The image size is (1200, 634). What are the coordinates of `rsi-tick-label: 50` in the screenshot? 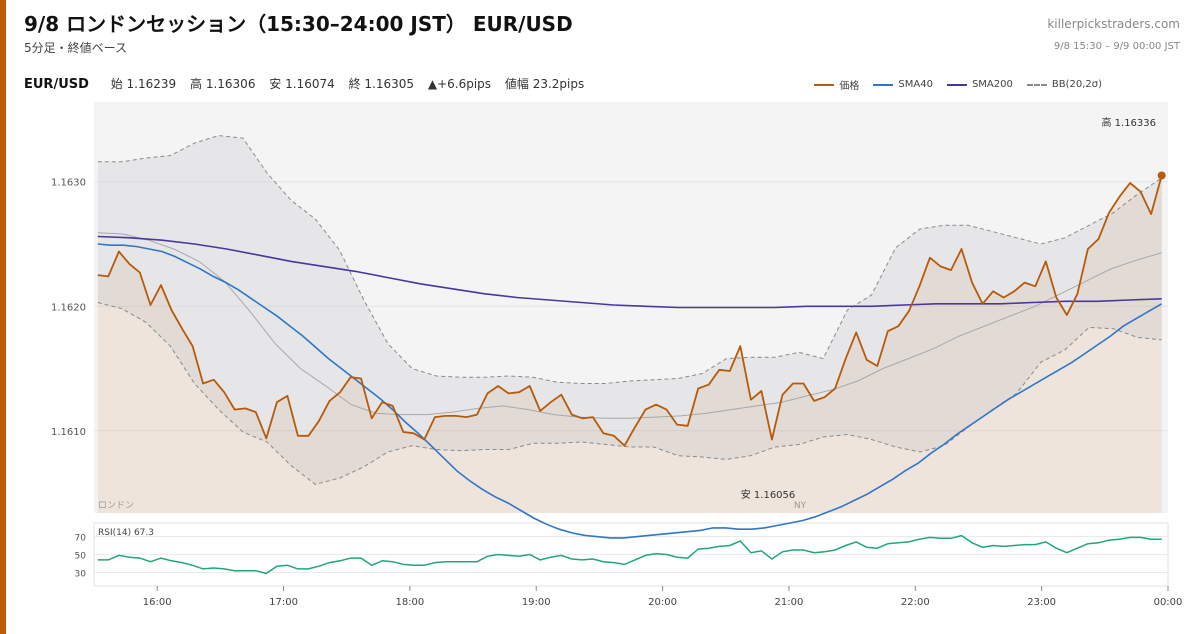 It's located at (81, 557).